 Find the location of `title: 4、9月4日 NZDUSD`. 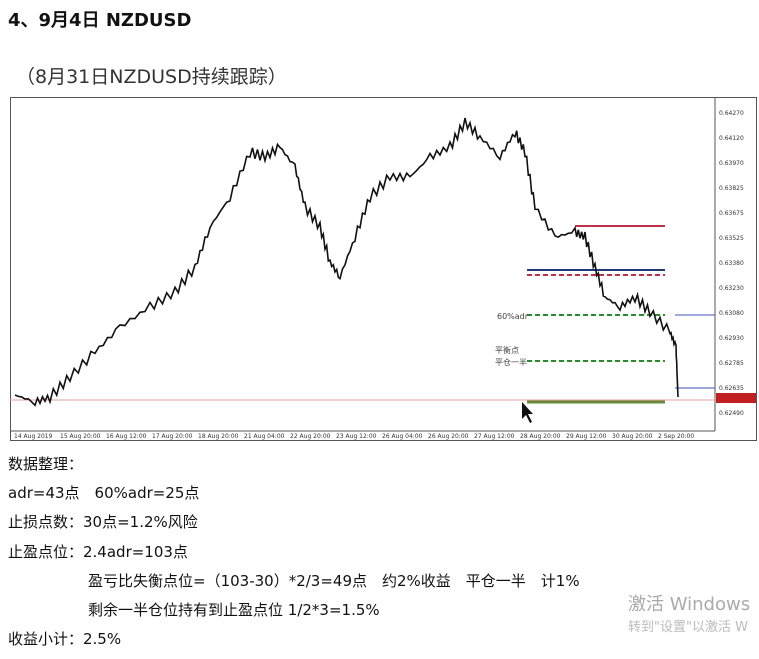

title: 4、9月4日 NZDUSD is located at coordinates (100, 20).